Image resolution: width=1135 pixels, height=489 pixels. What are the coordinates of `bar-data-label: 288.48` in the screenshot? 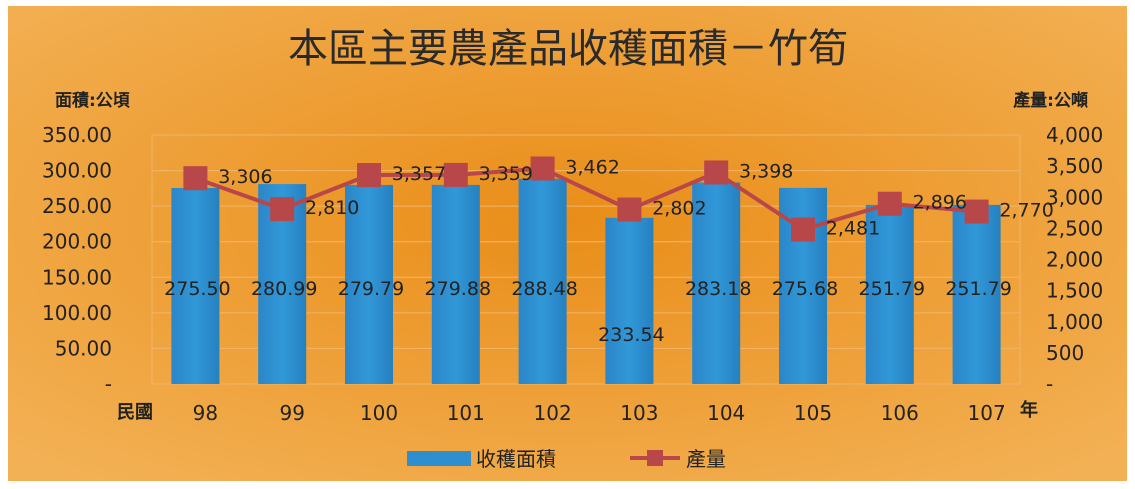 It's located at (544, 289).